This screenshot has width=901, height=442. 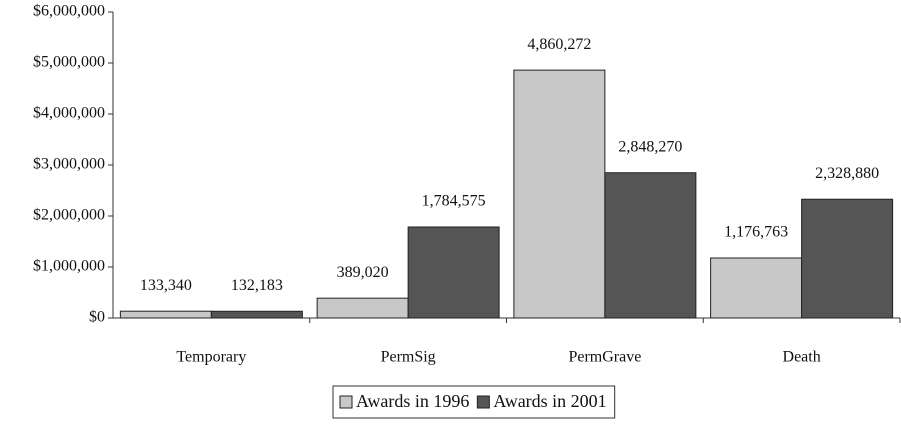 What do you see at coordinates (802, 357) in the screenshot?
I see `x-tick-label: Death` at bounding box center [802, 357].